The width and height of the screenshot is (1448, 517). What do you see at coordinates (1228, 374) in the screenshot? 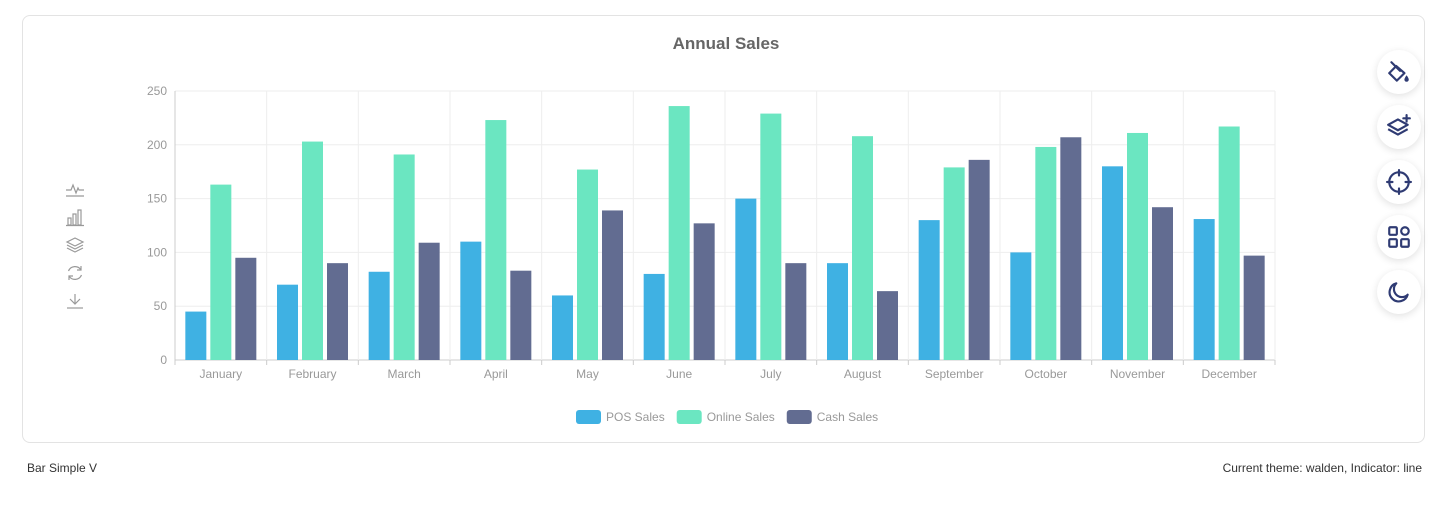
I see `x-tick-label: December` at bounding box center [1228, 374].